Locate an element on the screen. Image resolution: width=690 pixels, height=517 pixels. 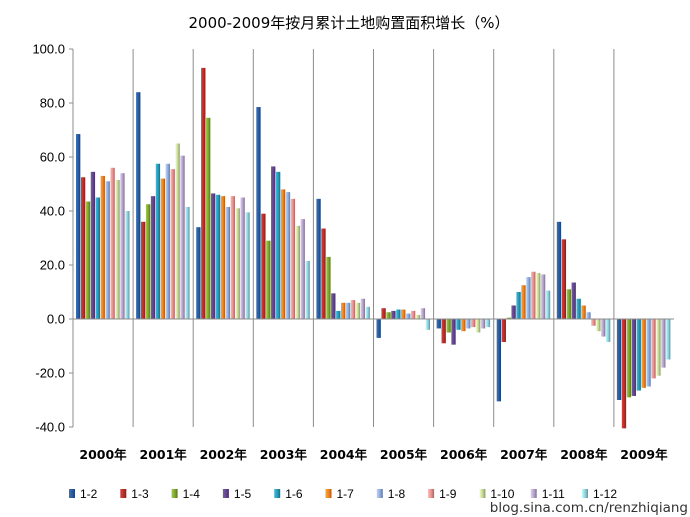
legend-label: 1-3 is located at coordinates (140, 494).